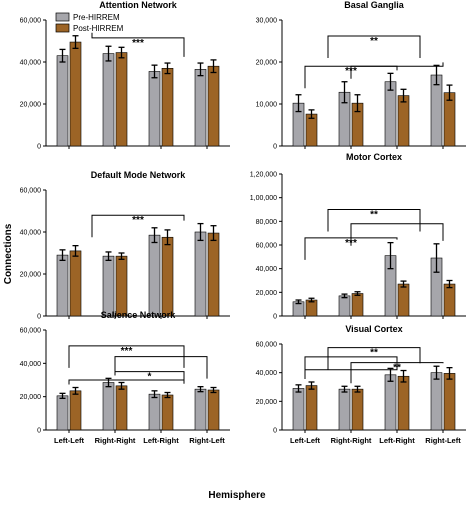 The width and height of the screenshot is (474, 508). What do you see at coordinates (374, 5) in the screenshot?
I see `panel-title: Basal Ganglia` at bounding box center [374, 5].